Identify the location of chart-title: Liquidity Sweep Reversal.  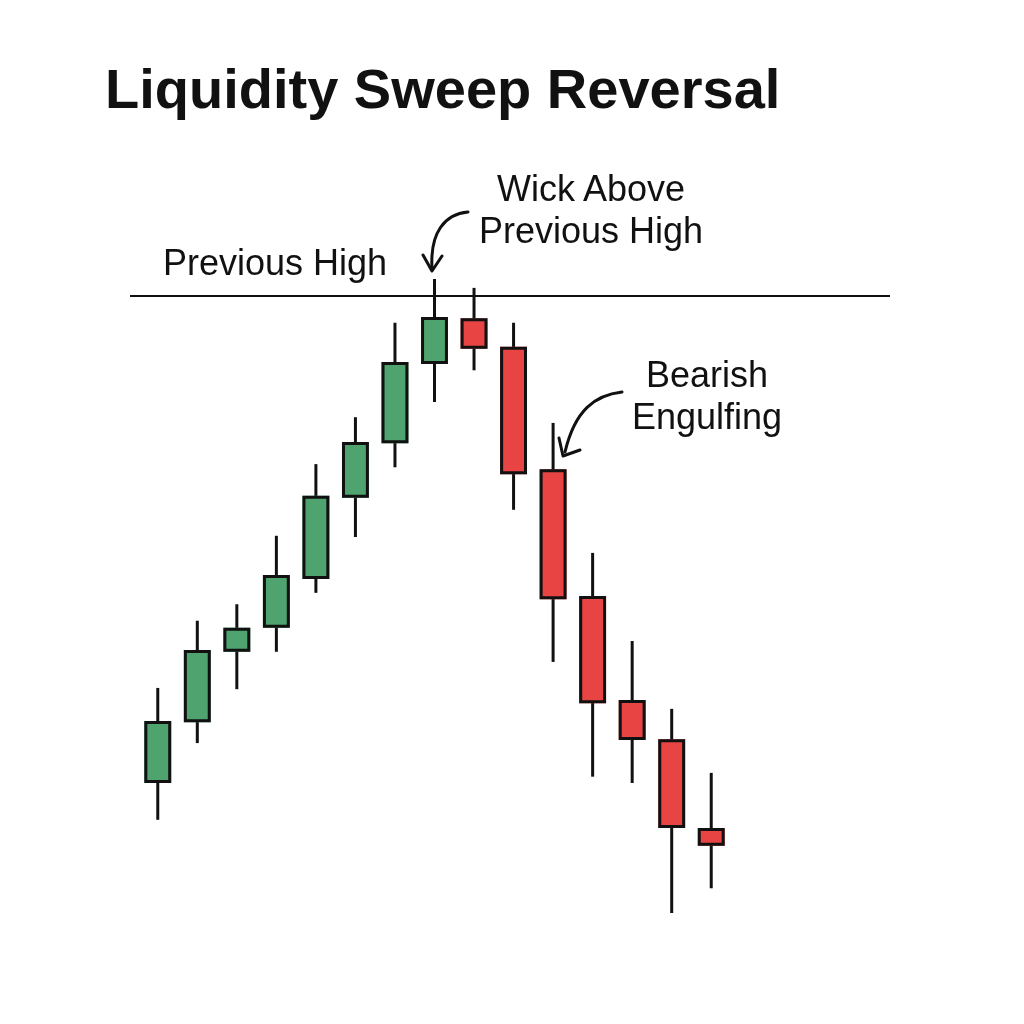
(443, 88).